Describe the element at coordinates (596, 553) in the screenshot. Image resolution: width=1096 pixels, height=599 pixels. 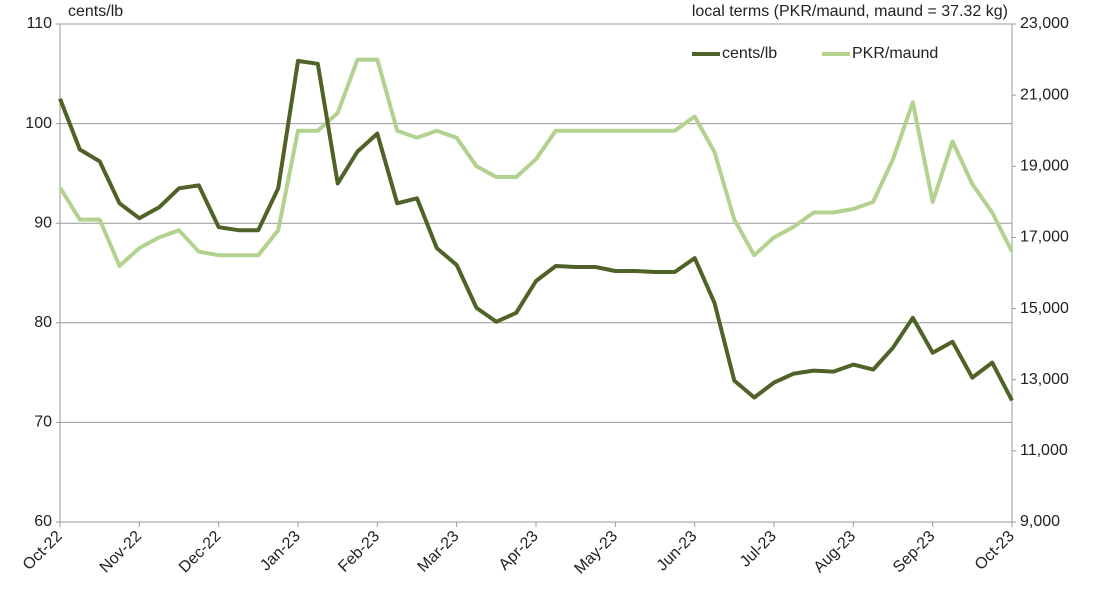
I see `x-tick-label: May-23` at that location.